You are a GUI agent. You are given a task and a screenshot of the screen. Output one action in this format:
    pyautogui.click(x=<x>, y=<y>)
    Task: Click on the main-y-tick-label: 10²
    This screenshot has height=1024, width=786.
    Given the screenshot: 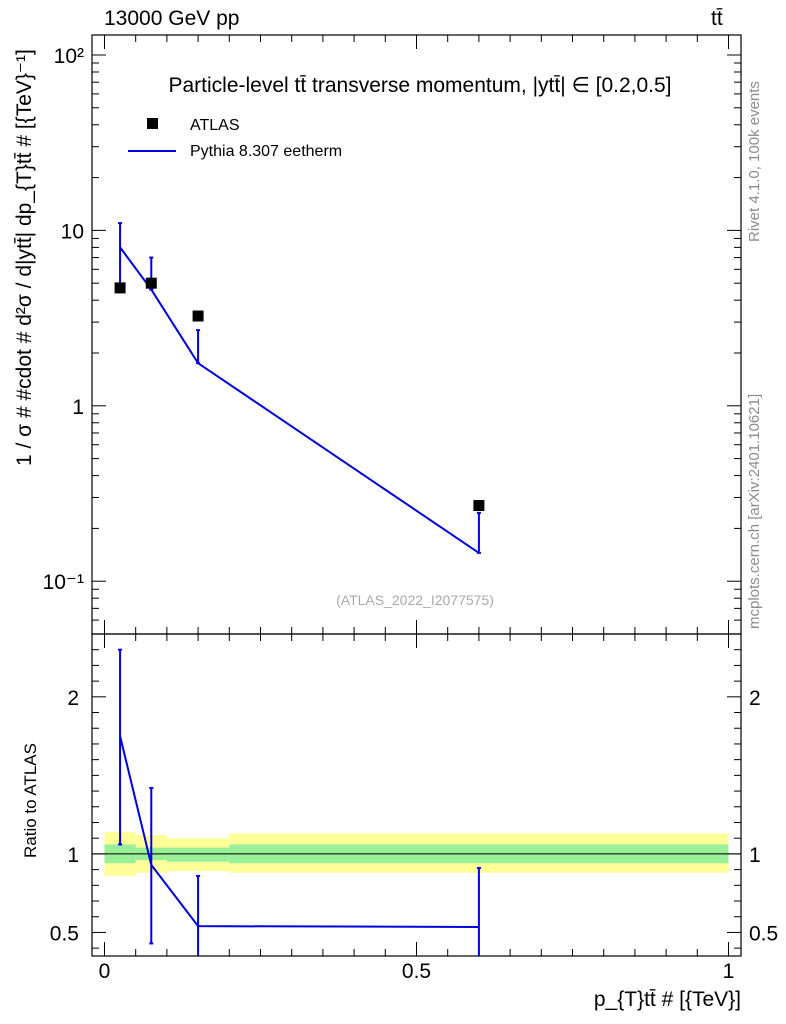 What is the action you would take?
    pyautogui.click(x=69, y=56)
    